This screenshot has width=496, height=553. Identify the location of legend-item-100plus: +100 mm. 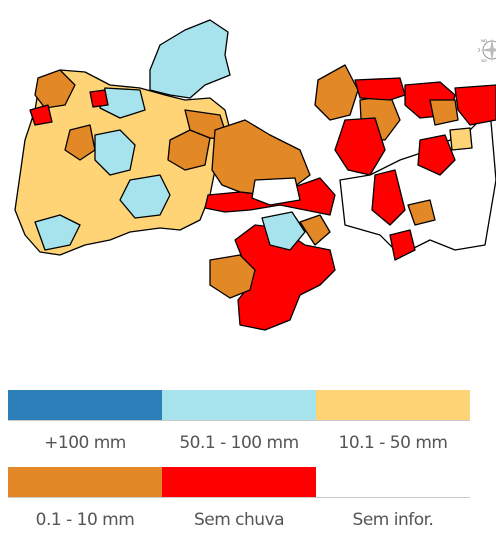
(85, 427).